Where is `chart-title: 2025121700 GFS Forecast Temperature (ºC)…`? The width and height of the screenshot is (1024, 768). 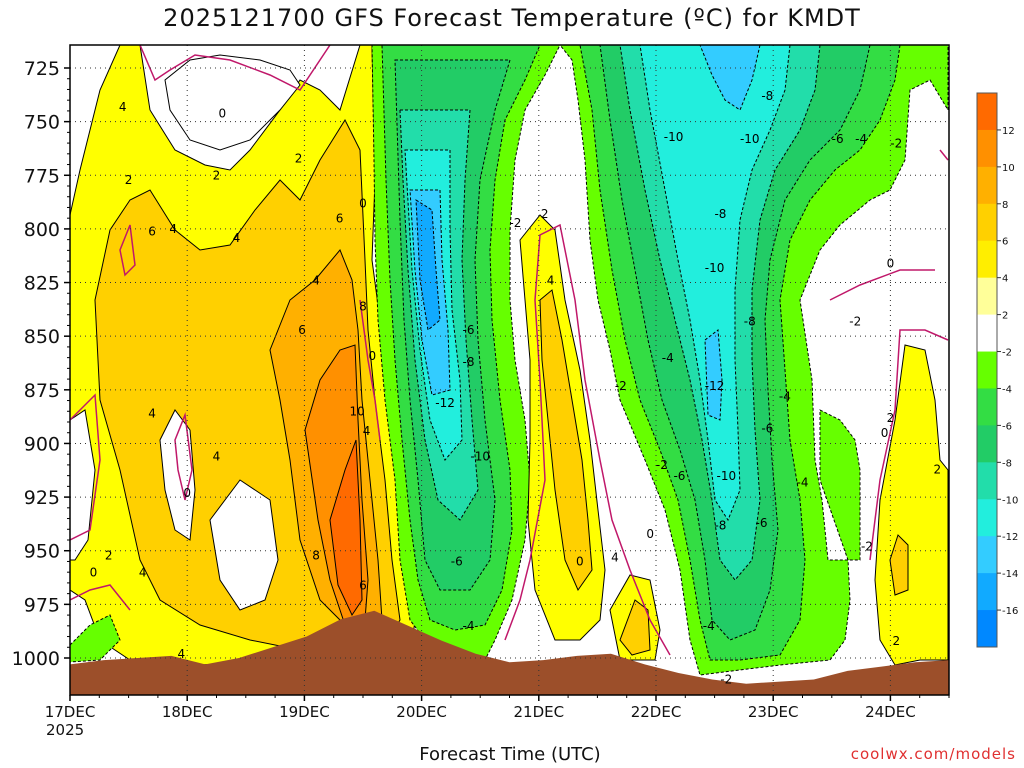 chart-title: 2025121700 GFS Forecast Temperature (ºC)… is located at coordinates (512, 18).